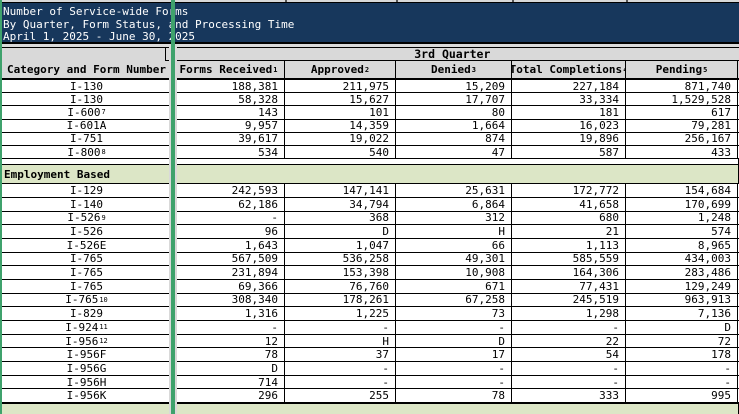 The height and width of the screenshot is (414, 739). I want to click on value-cell: 312, so click(454, 218).